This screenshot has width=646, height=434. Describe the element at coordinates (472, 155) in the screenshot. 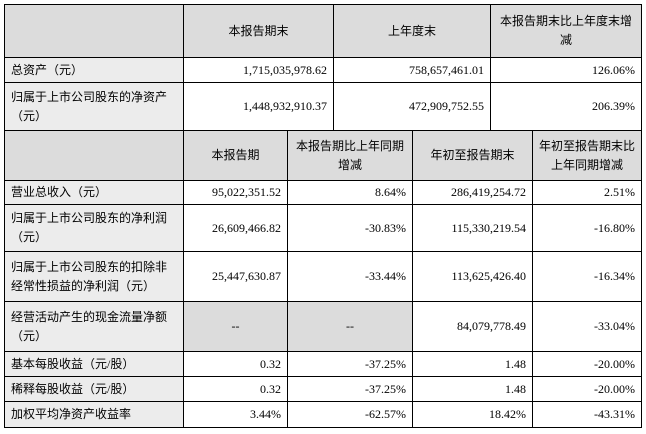

I see `header-cell: 年初至报告期末` at that location.